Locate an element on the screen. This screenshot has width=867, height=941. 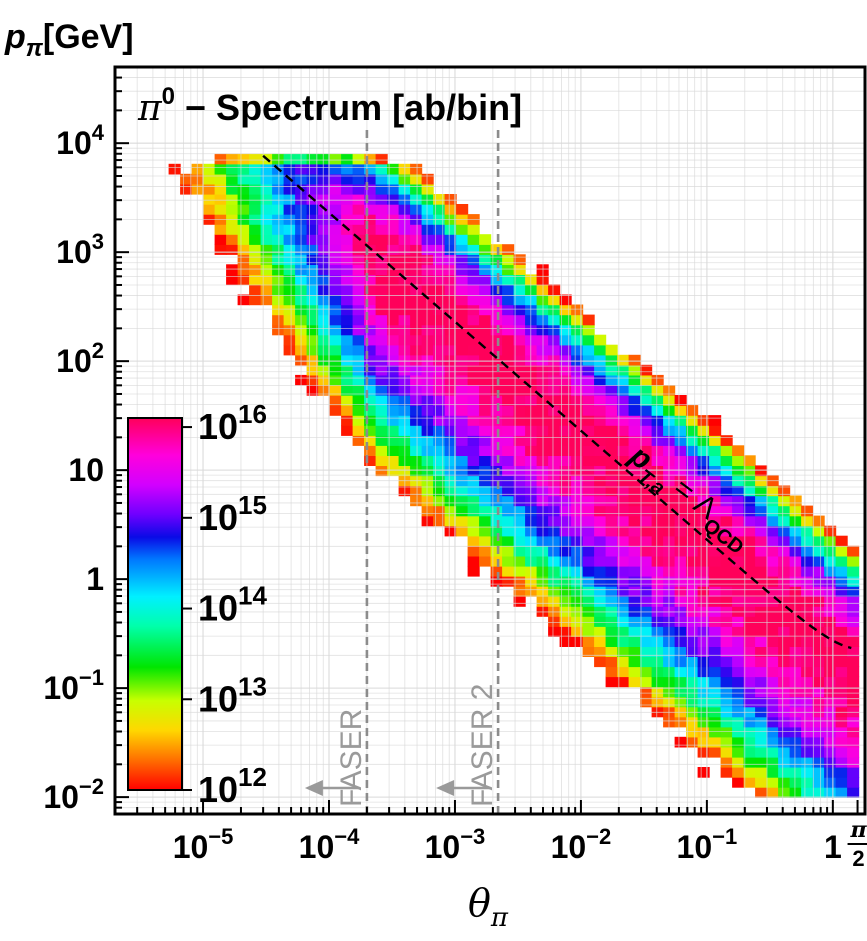
detector-arrow-head is located at coordinates (445, 788).